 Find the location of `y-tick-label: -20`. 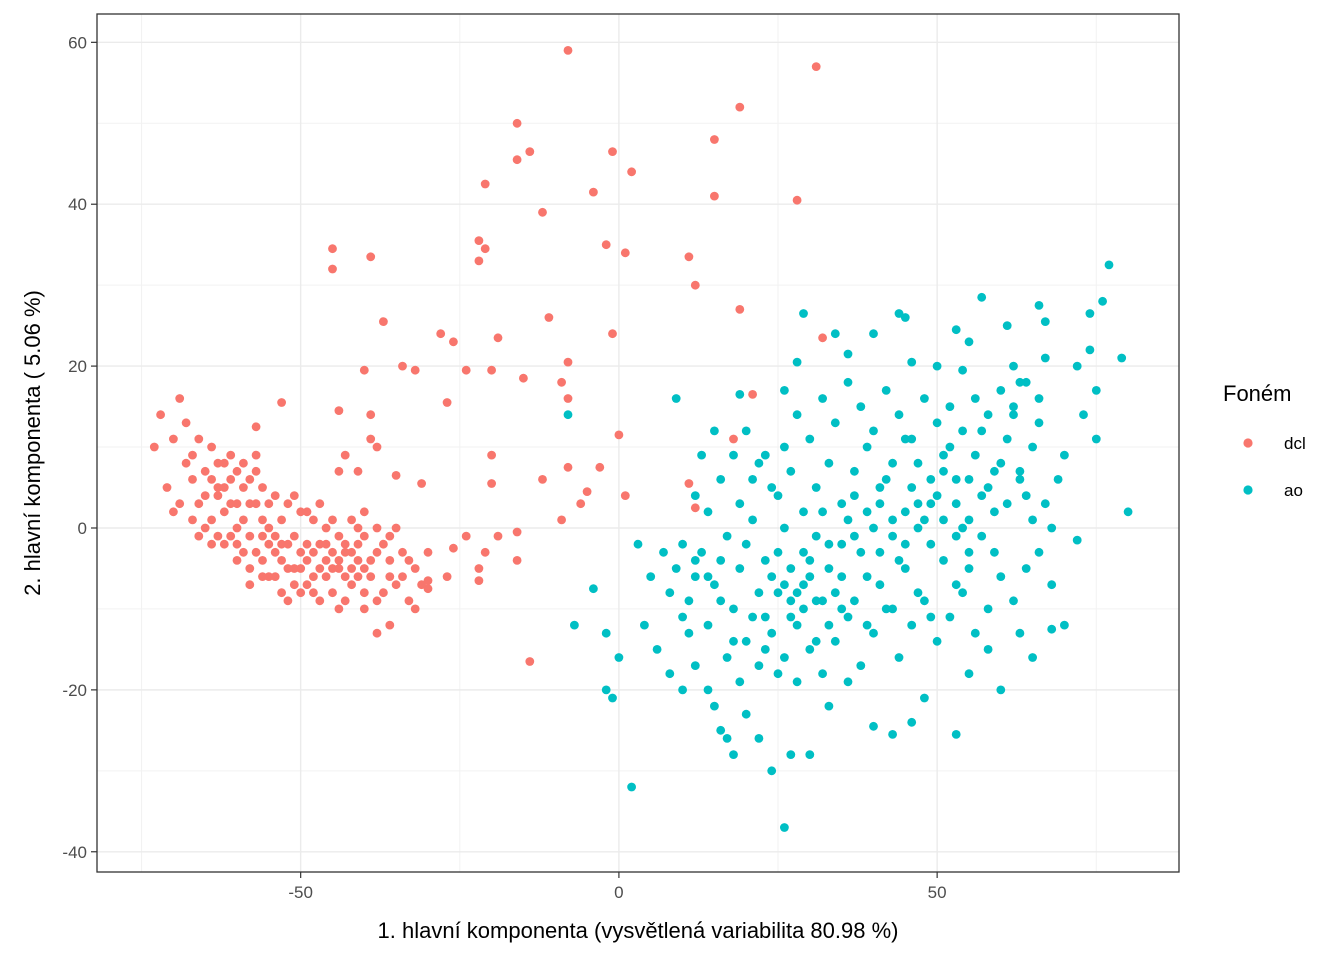

y-tick-label: -20 is located at coordinates (74, 690).